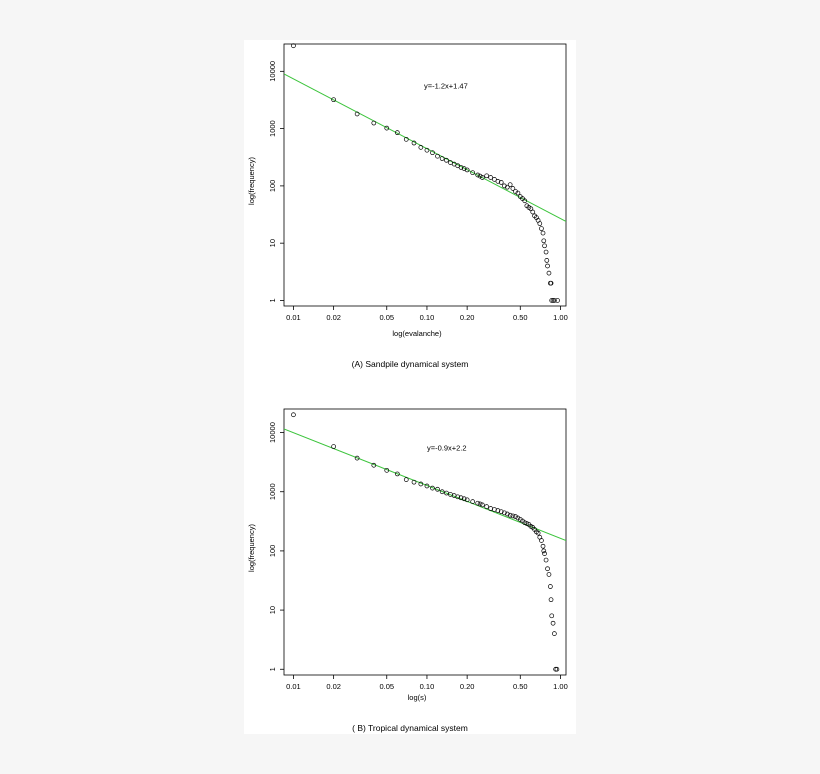 The width and height of the screenshot is (820, 774). What do you see at coordinates (272, 128) in the screenshot?
I see `y-tick-label: 1000` at bounding box center [272, 128].